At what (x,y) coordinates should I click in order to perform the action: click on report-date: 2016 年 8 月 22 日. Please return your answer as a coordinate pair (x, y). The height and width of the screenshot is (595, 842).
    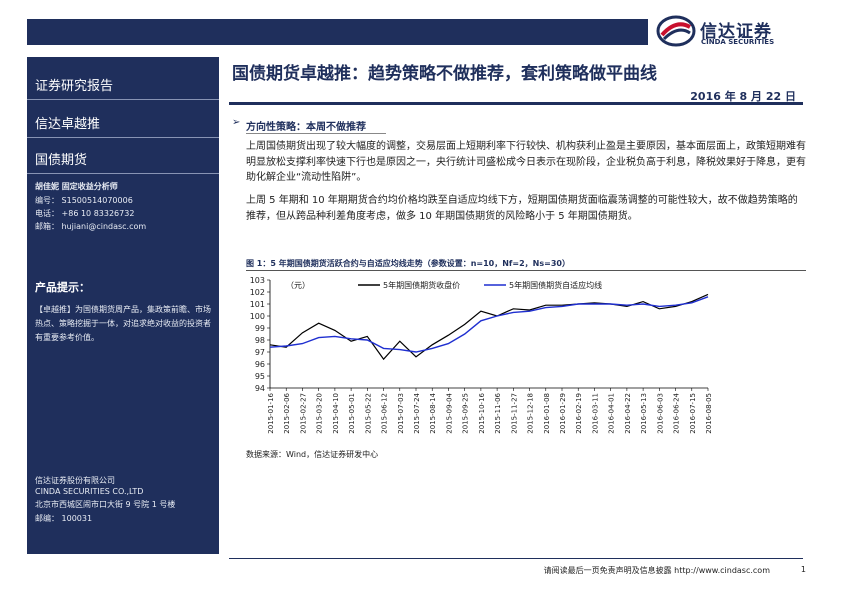
    Looking at the image, I should click on (743, 96).